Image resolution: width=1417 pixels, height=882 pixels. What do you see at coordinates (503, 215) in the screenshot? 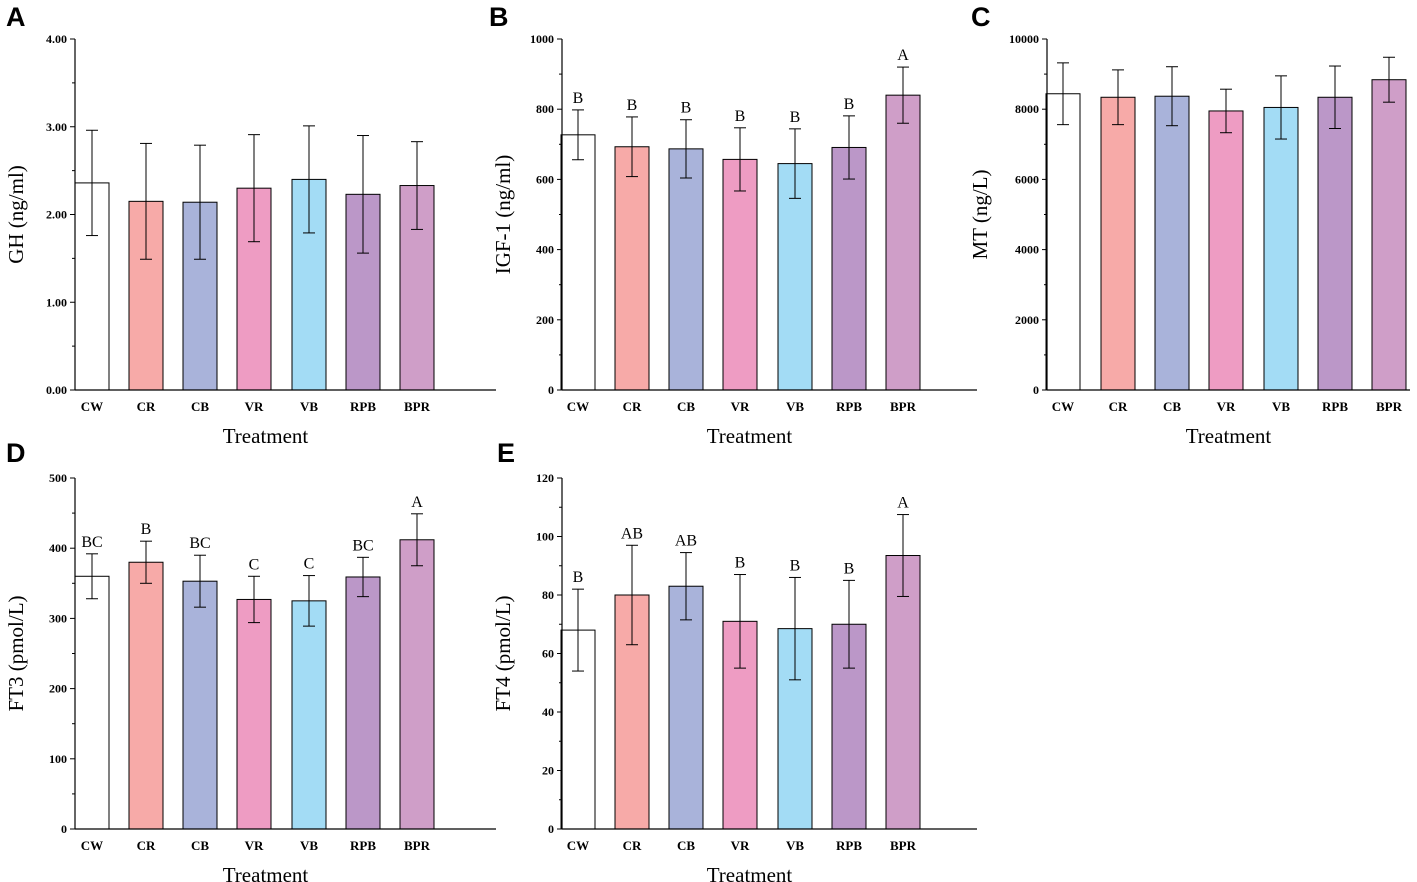
I see `y-axis-title: IGF-1 (ng/ml)` at bounding box center [503, 215].